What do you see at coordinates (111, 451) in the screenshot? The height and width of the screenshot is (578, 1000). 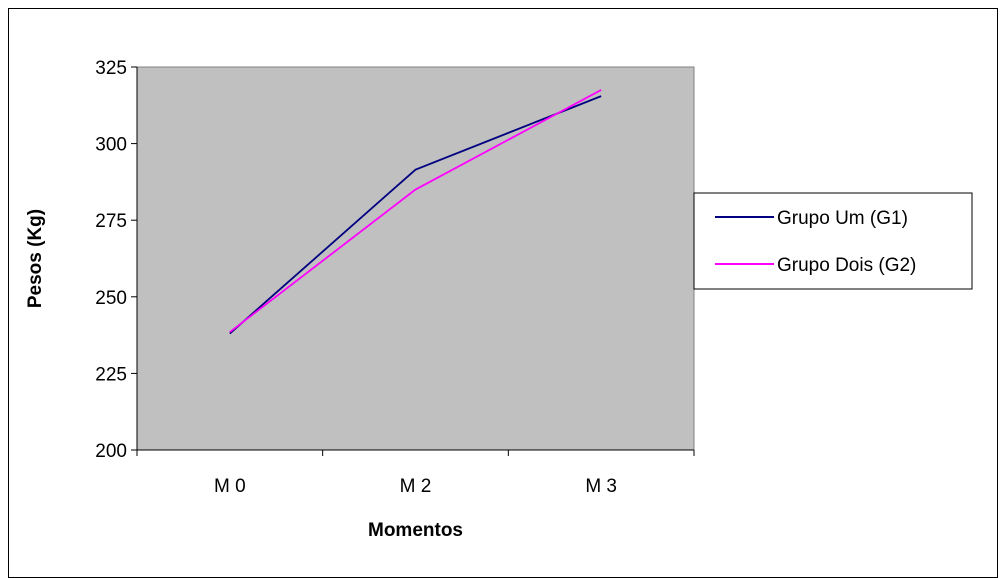 I see `y-tick-label: 200` at bounding box center [111, 451].